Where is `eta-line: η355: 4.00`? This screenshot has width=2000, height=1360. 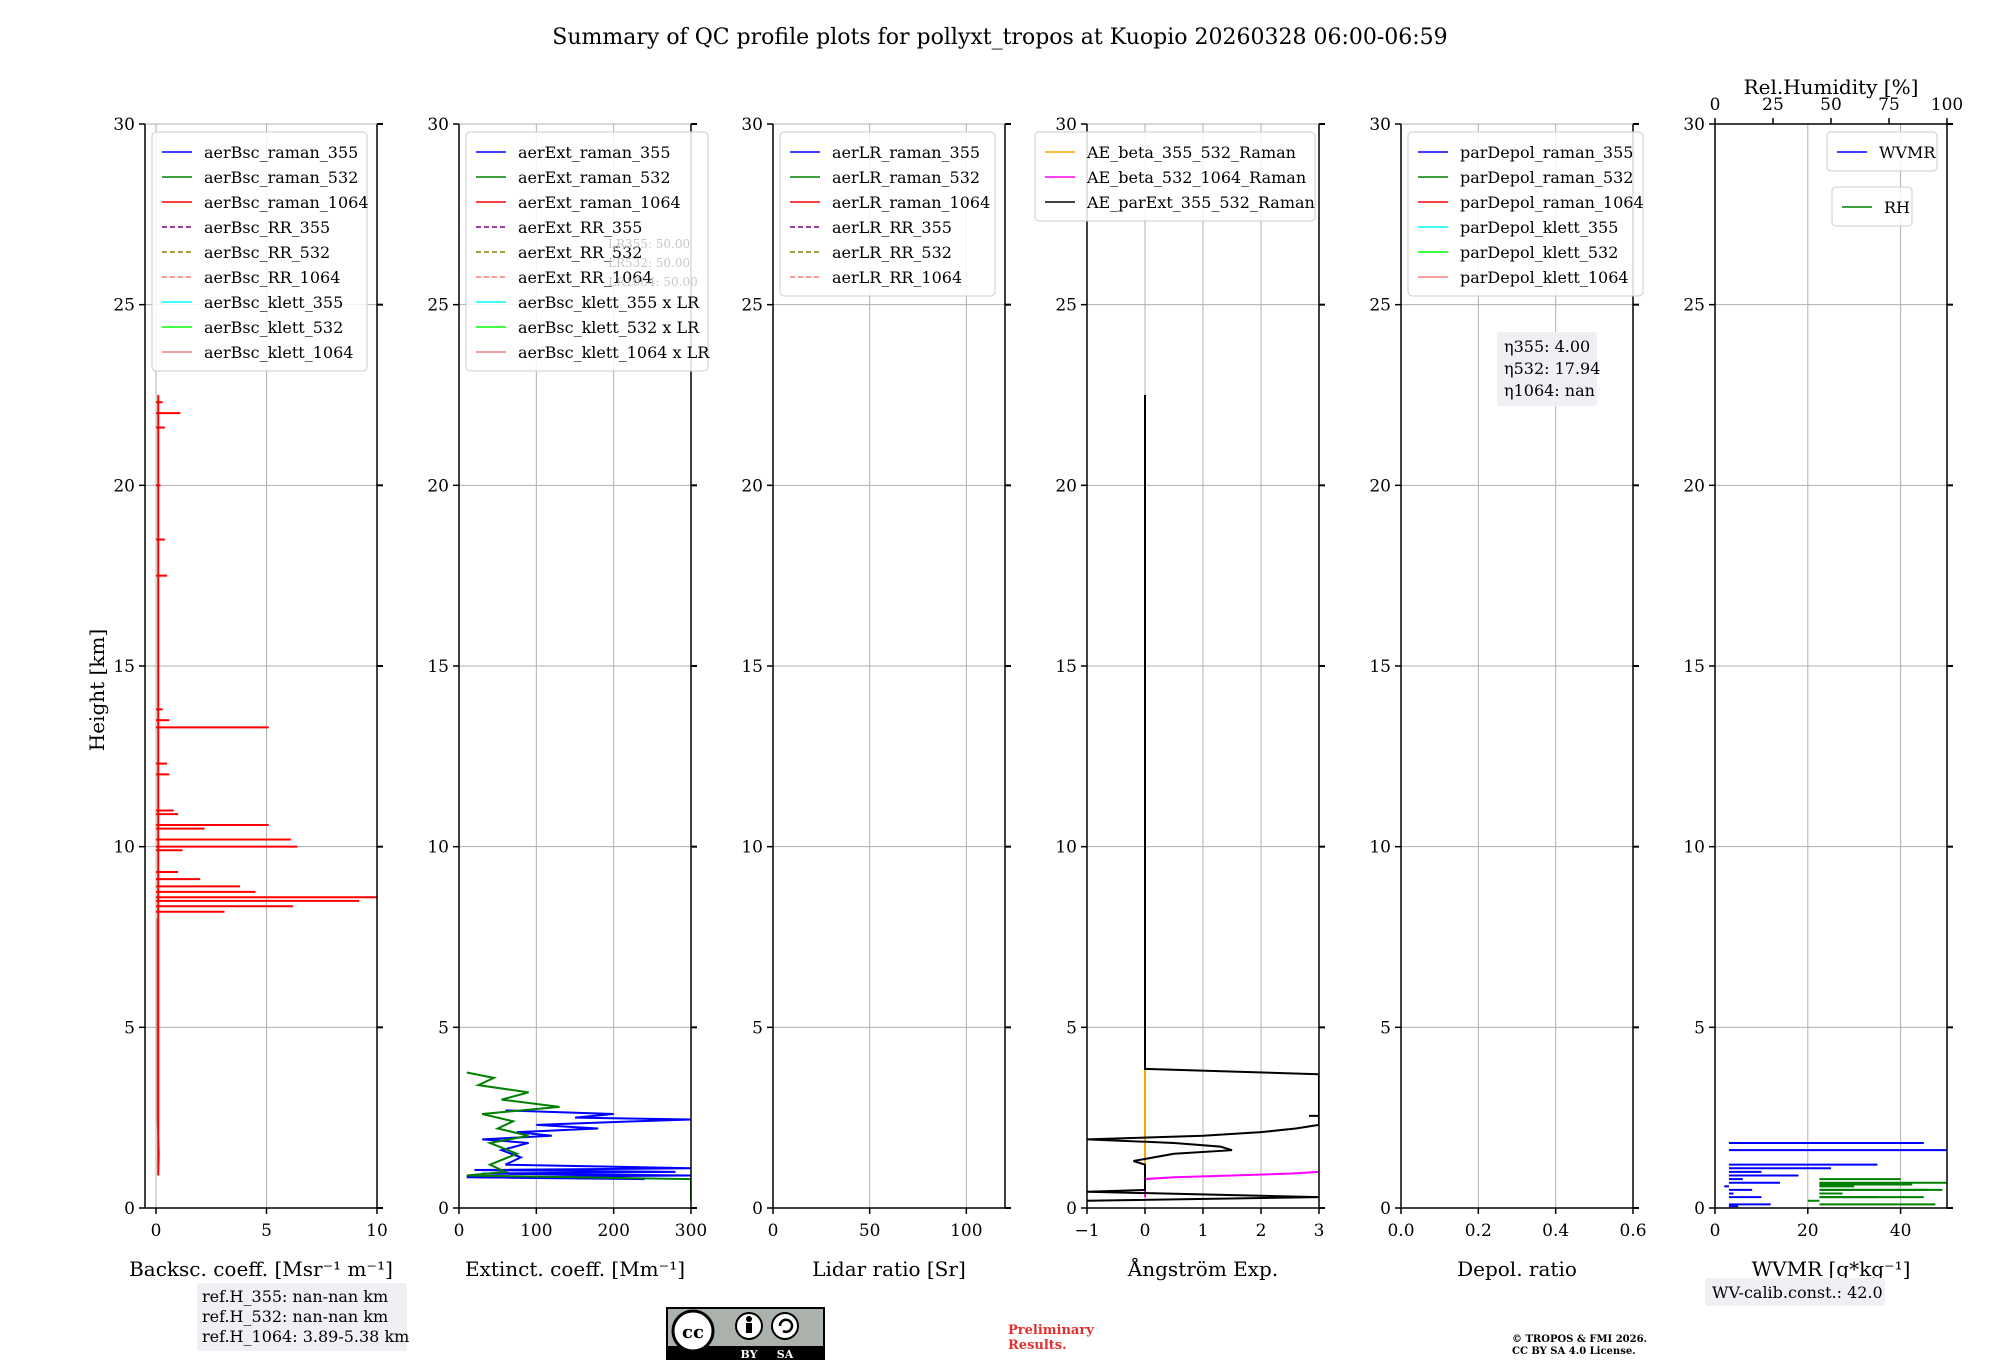
eta-line: η355: 4.00 is located at coordinates (1547, 346).